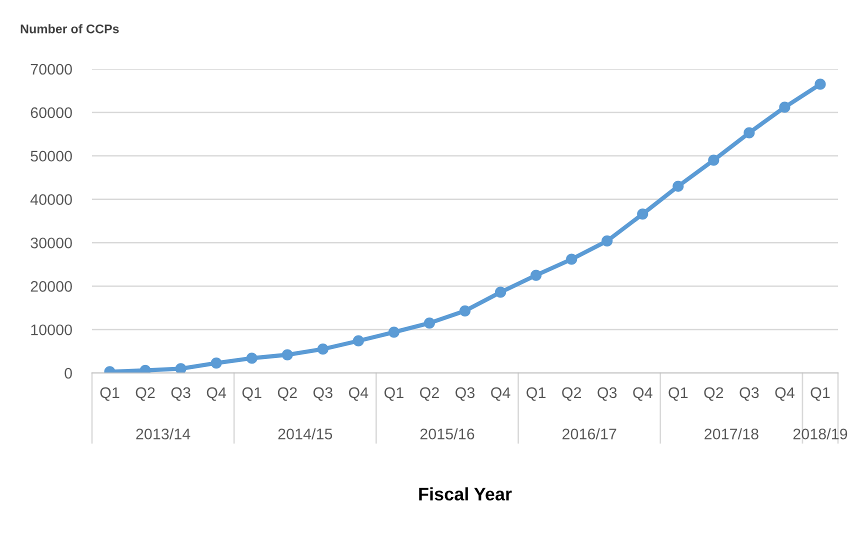 The image size is (850, 533). Describe the element at coordinates (51, 156) in the screenshot. I see `y-tick-label: 50000` at that location.